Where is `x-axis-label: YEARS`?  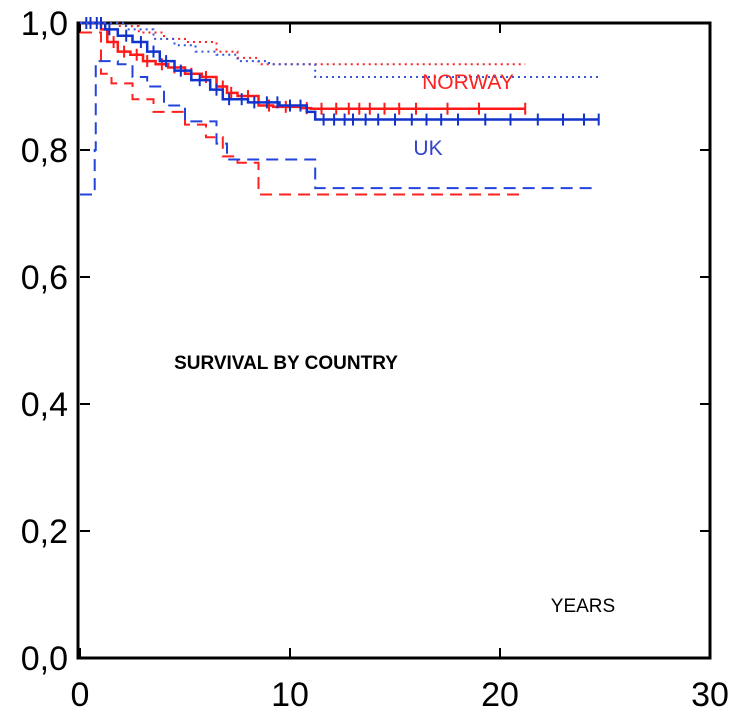
x-axis-label: YEARS is located at coordinates (583, 606).